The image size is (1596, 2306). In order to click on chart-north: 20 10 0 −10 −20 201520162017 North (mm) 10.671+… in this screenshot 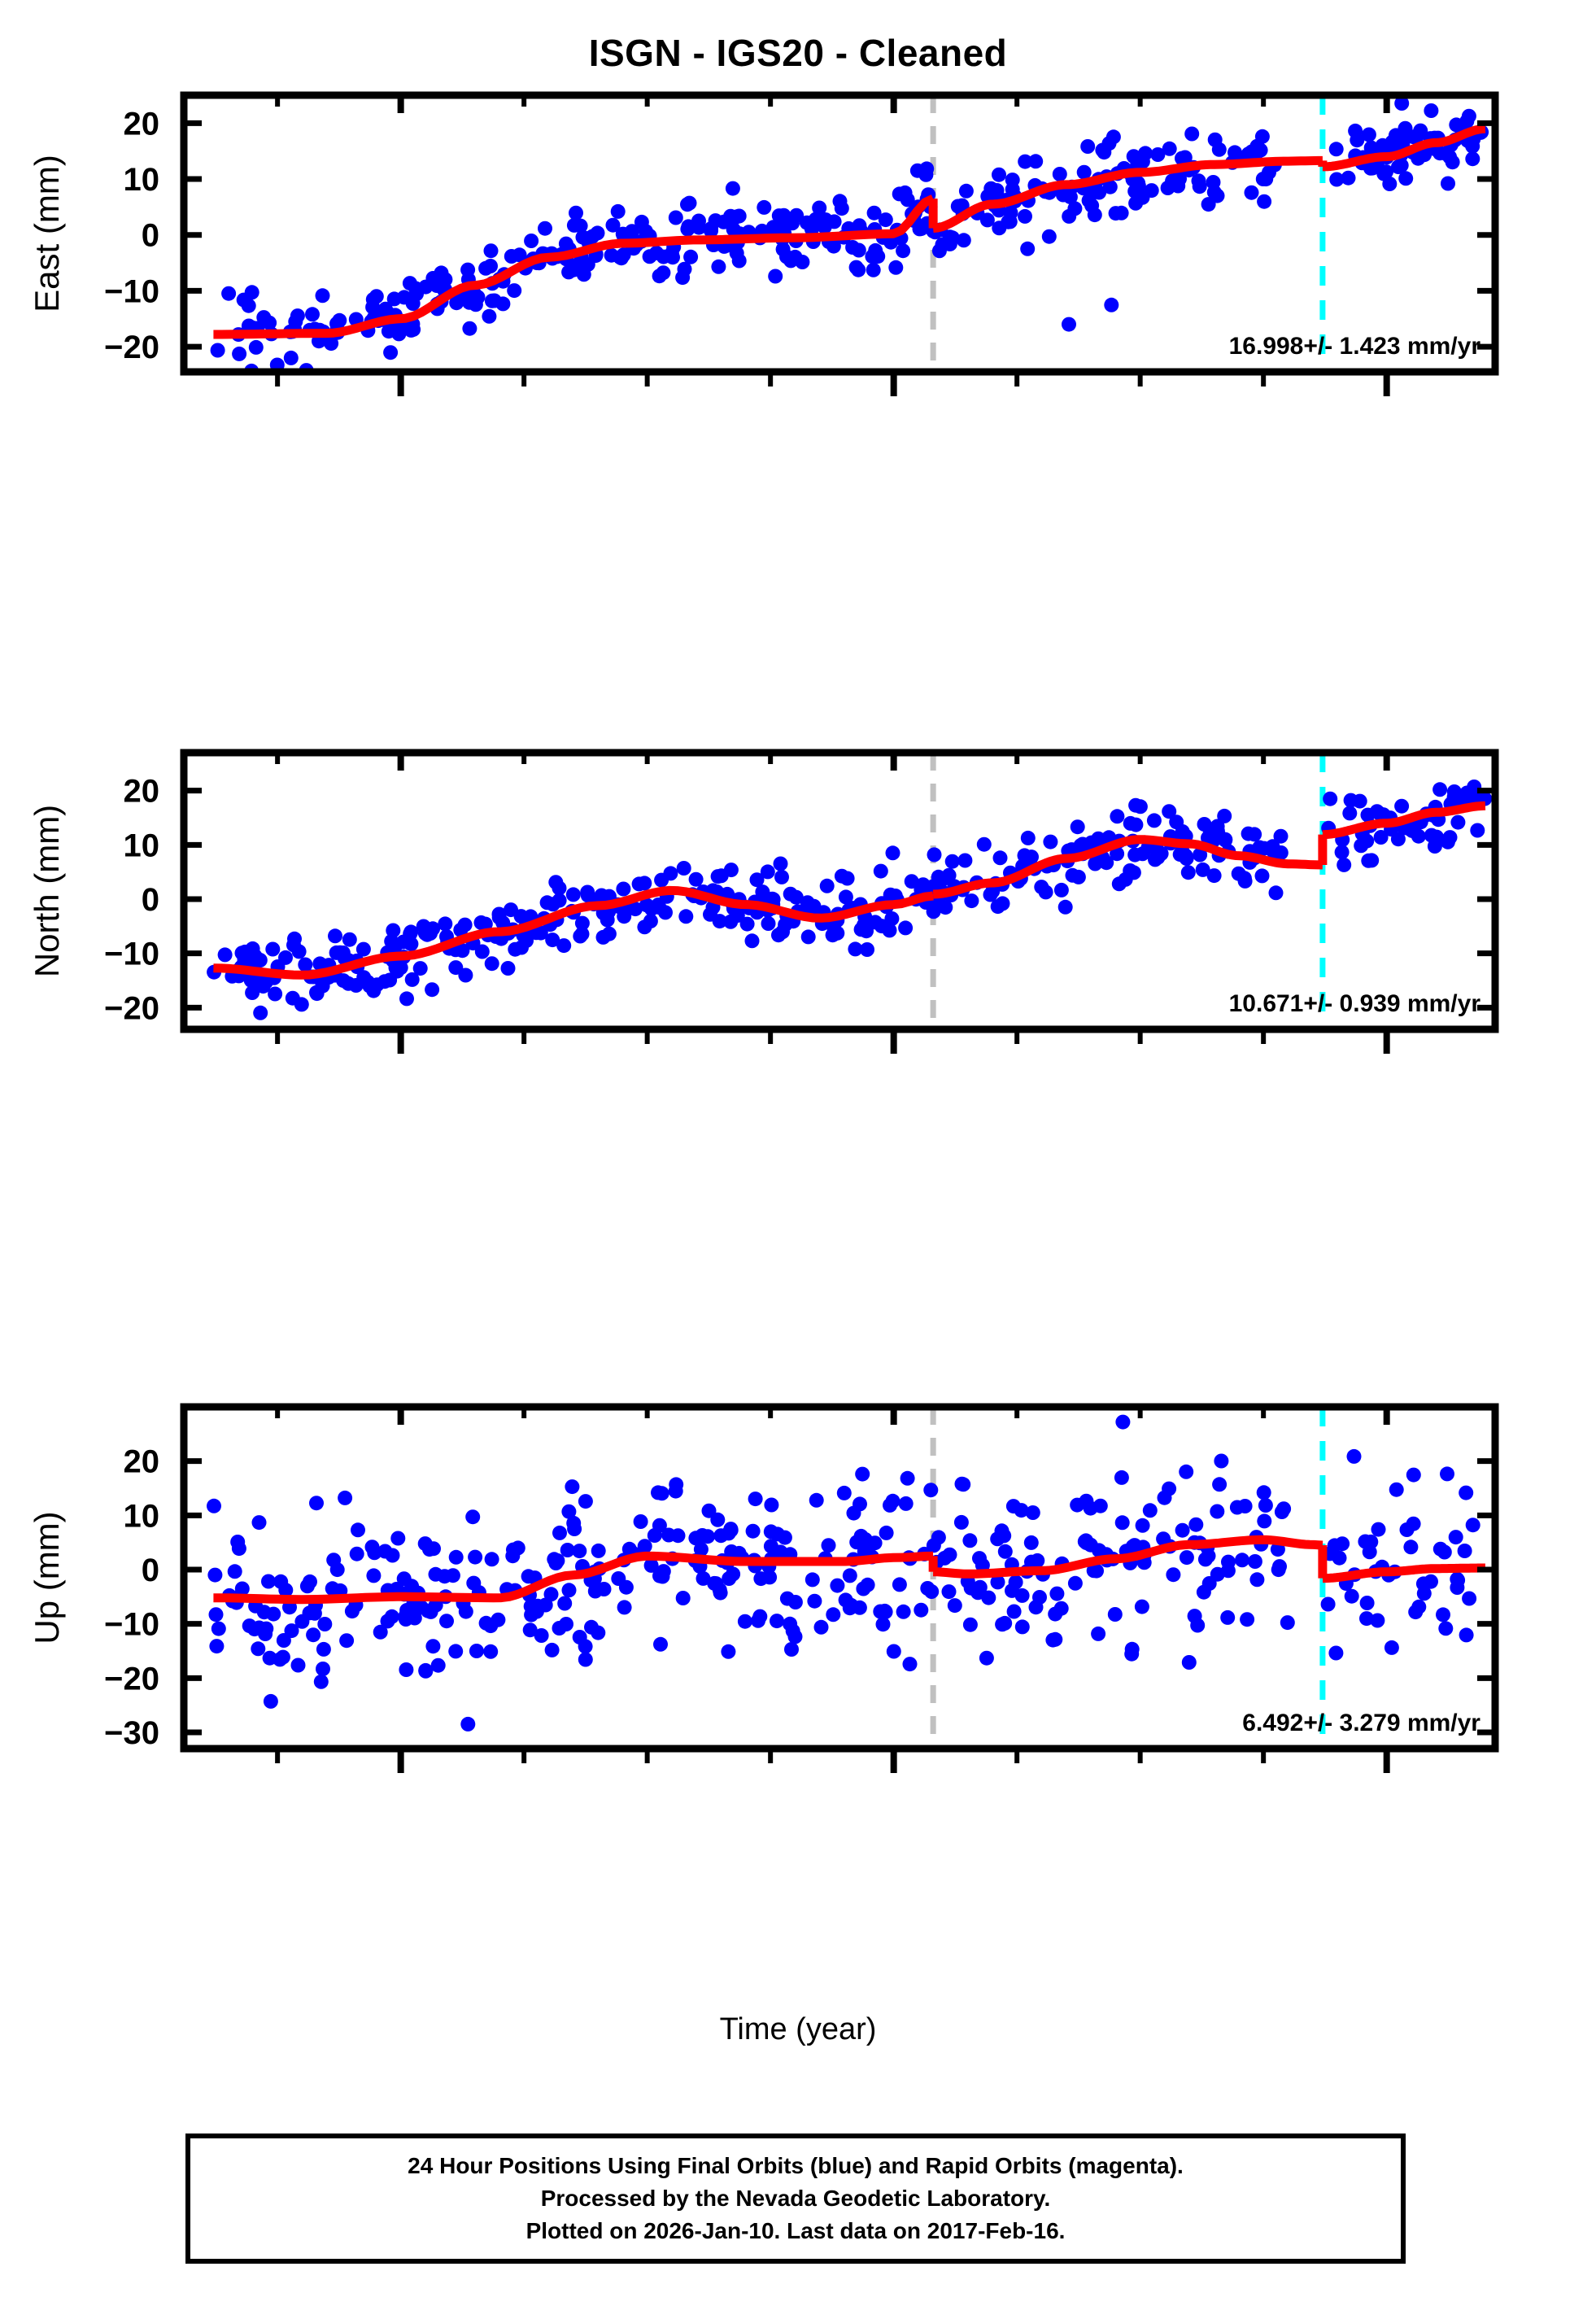, I will do `click(763, 901)`.